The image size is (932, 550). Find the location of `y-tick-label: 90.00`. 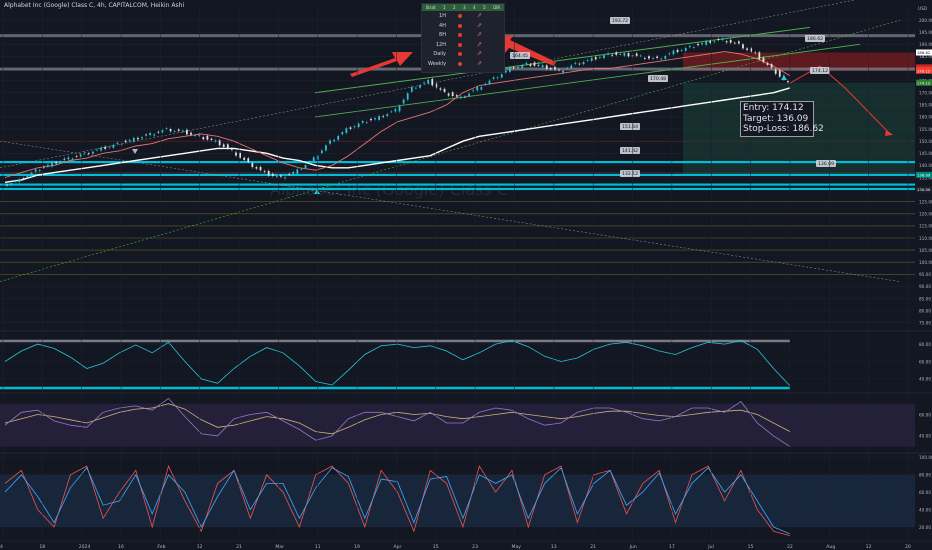

y-tick-label: 90.00 is located at coordinates (925, 286).